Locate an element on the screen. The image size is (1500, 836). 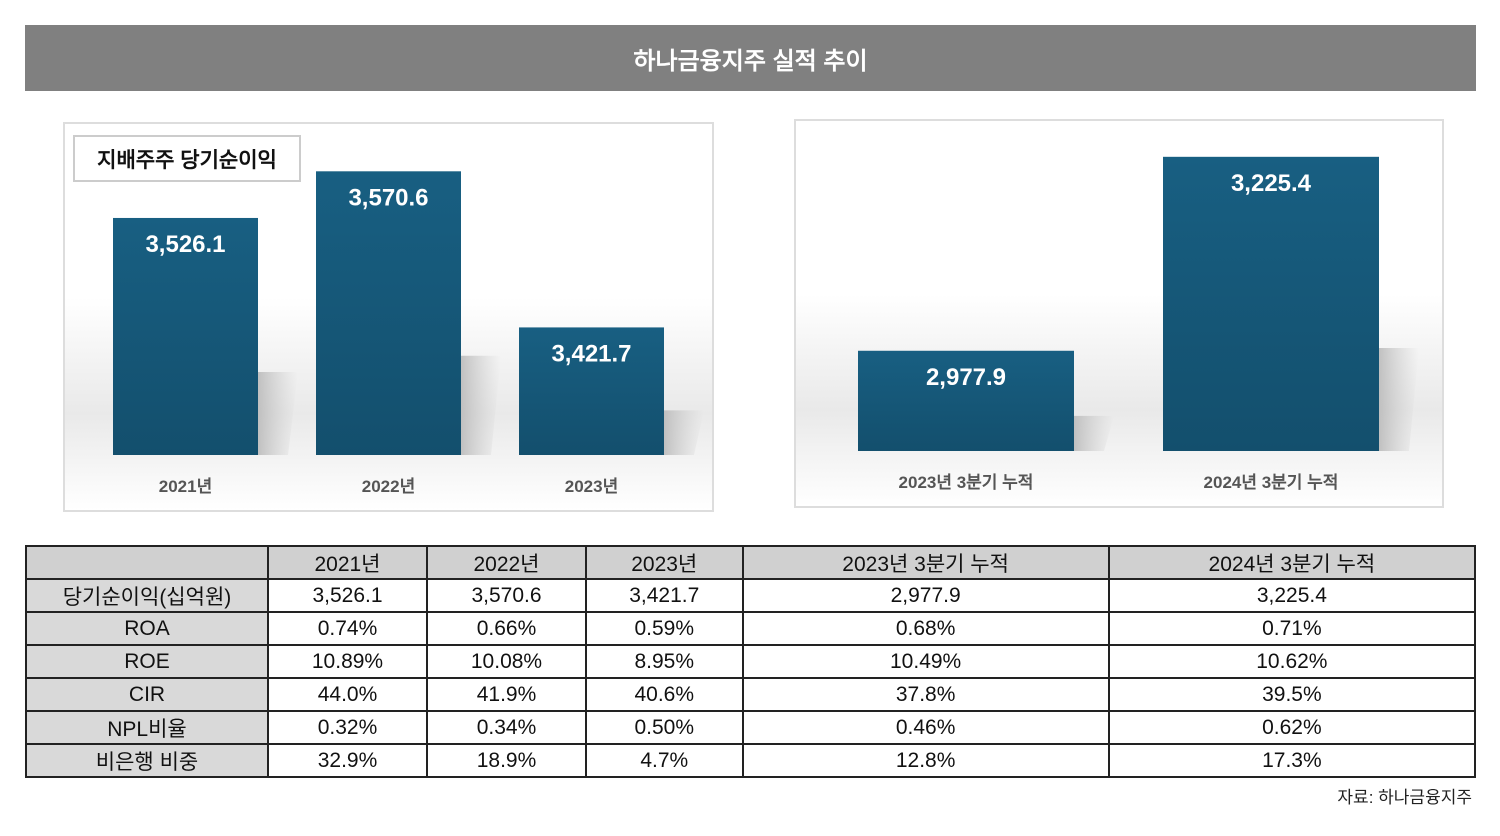
row-header: ROA is located at coordinates (147, 628).